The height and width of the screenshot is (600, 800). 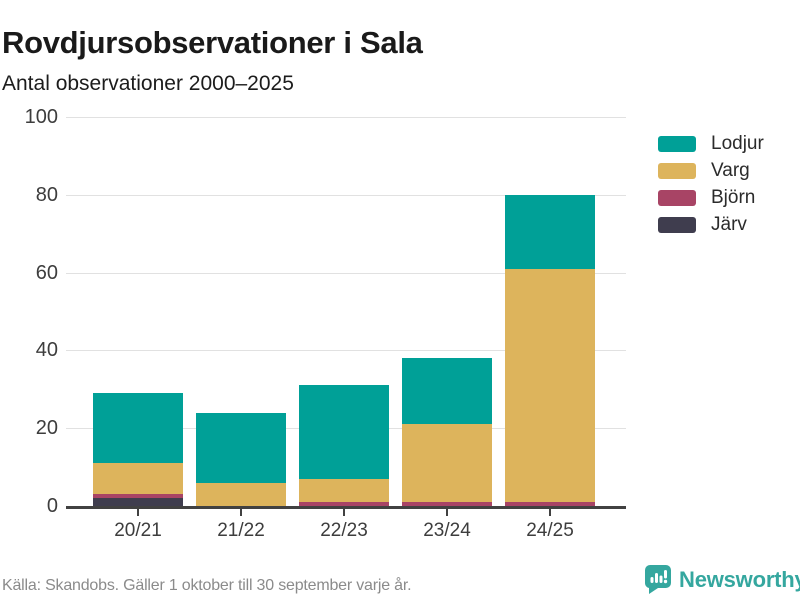 I want to click on legend-swatch-björn, so click(x=677, y=198).